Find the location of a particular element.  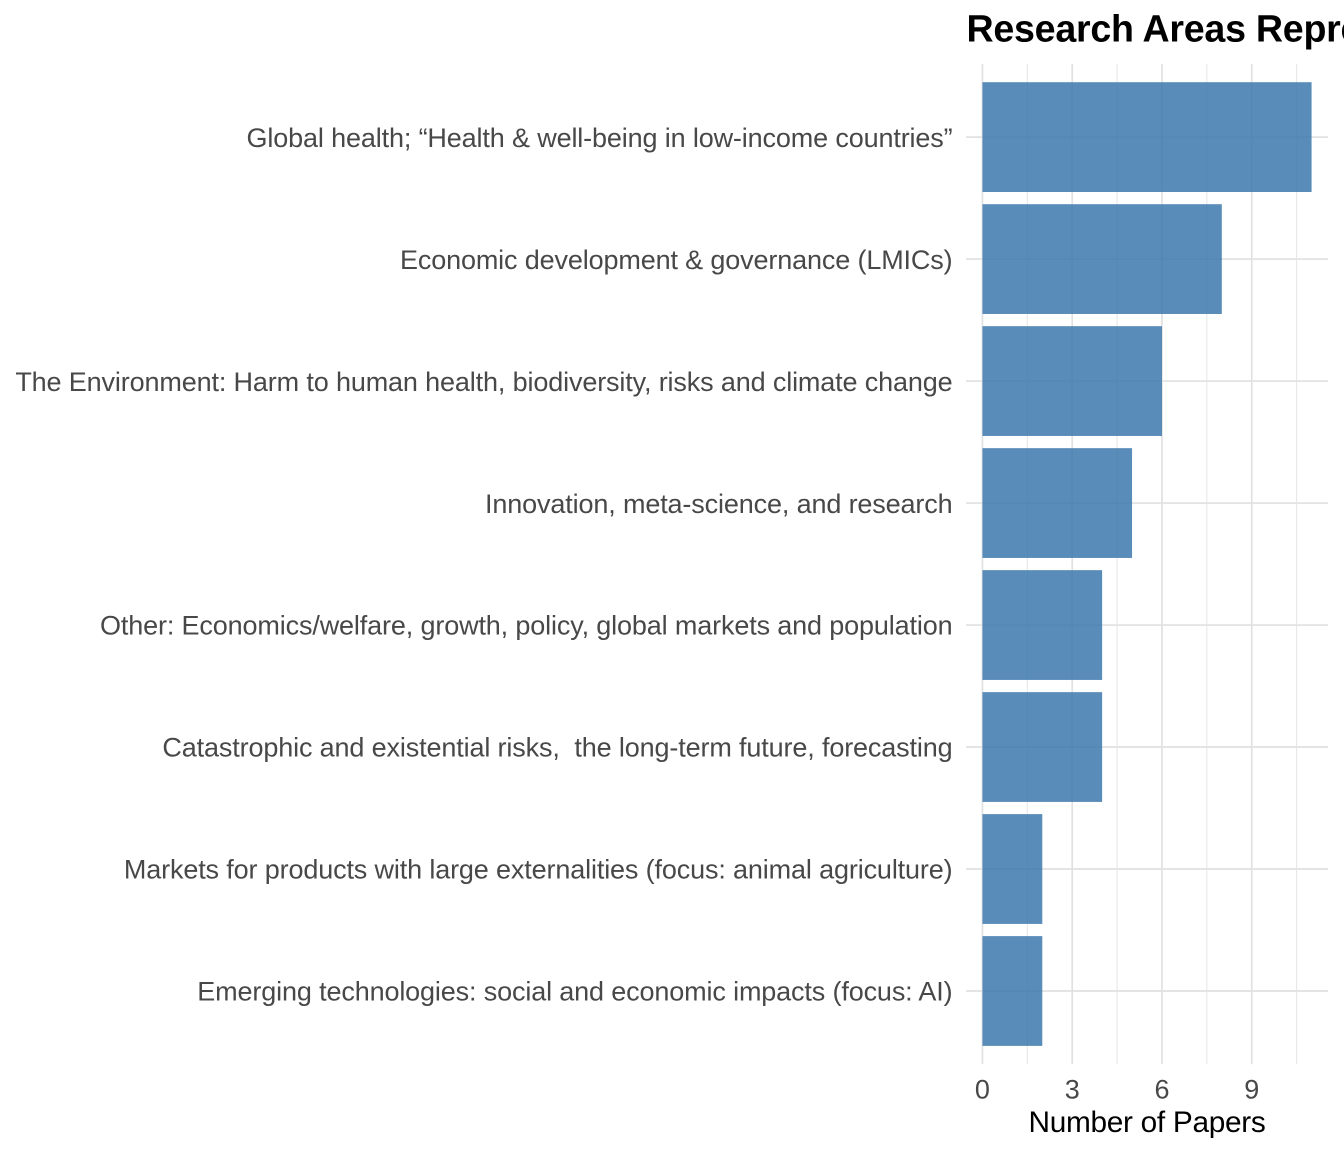

svg-text: Number of Papers is located at coordinates (1147, 1122).